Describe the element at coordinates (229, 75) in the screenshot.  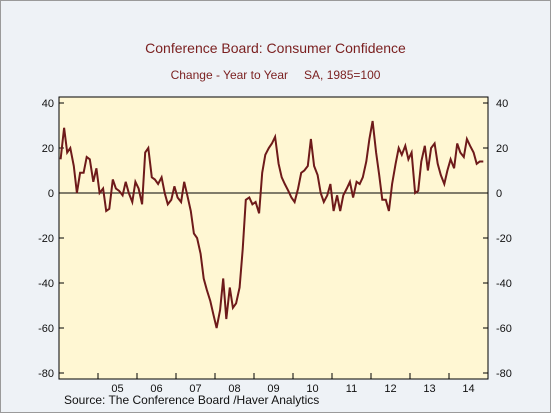
I see `subtitle-left: Change - Year to Year` at that location.